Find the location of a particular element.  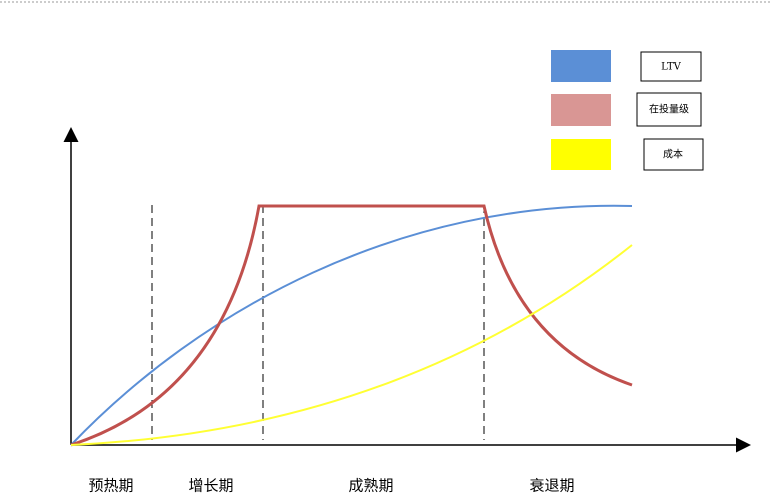

phase-label: 增长期 is located at coordinates (210, 486).